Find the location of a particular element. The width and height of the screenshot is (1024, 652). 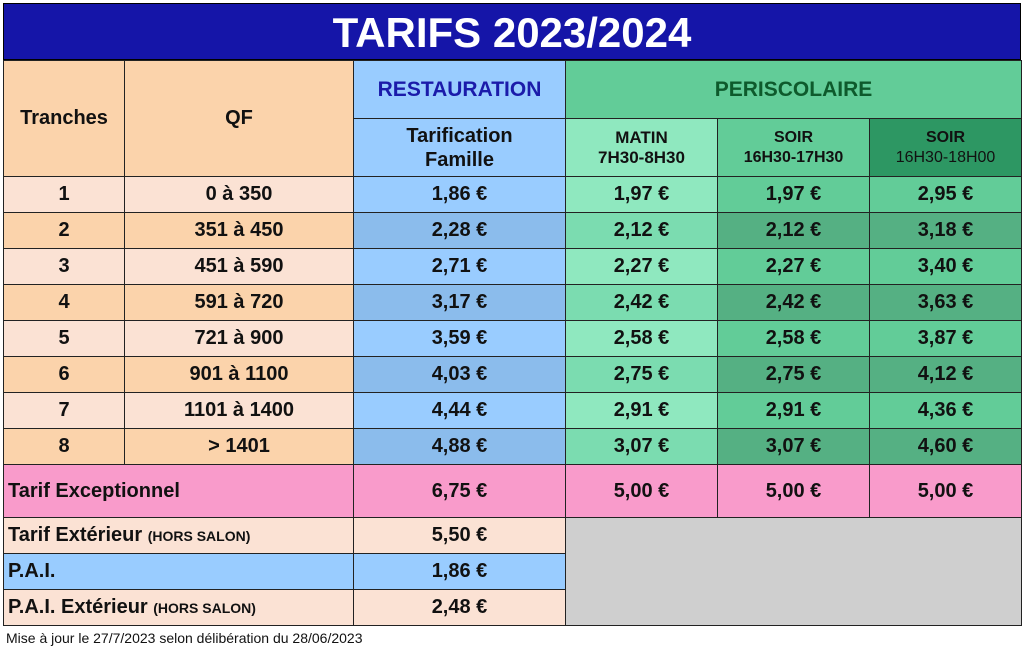

table-row: 2 351 à 450 2,28 € 2,12 € 2,12 € 3,18 € is located at coordinates (512, 230).